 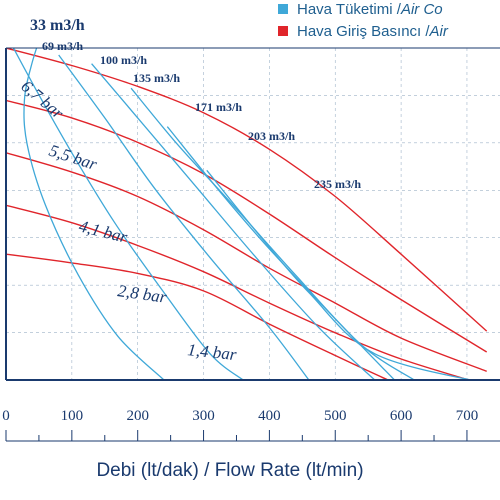 What do you see at coordinates (349, 9) in the screenshot?
I see `legend-label-tr: Hava Tüketimi /` at bounding box center [349, 9].